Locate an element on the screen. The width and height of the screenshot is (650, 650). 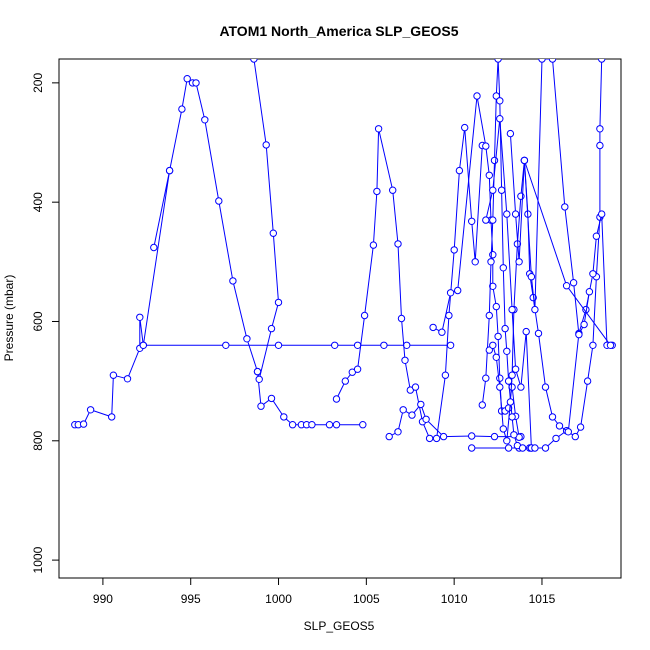
x-tick-label: 1010 is located at coordinates (454, 599).